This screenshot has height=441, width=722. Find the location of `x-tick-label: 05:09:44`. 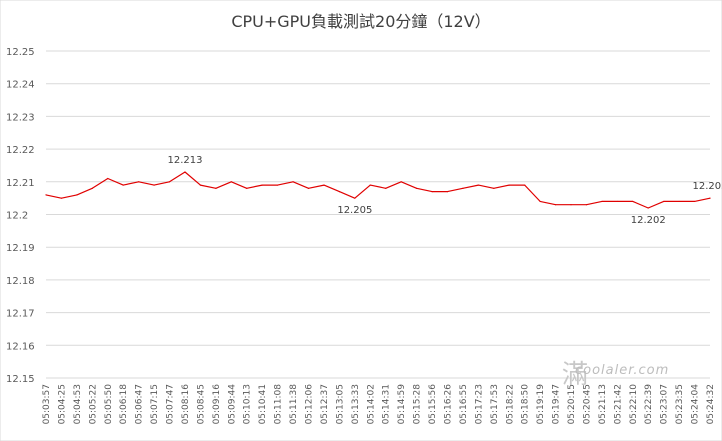

x-tick-label: 05:09:44 is located at coordinates (232, 404).